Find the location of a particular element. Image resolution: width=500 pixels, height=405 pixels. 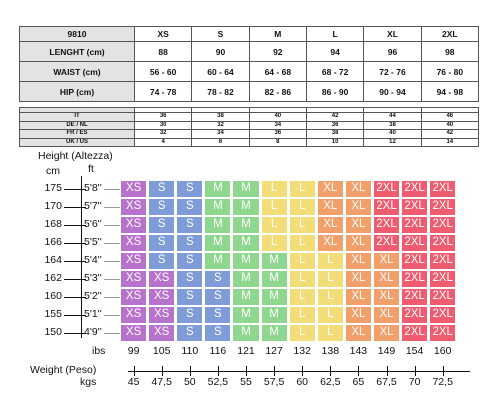

size-header-cell: XS is located at coordinates (163, 34).